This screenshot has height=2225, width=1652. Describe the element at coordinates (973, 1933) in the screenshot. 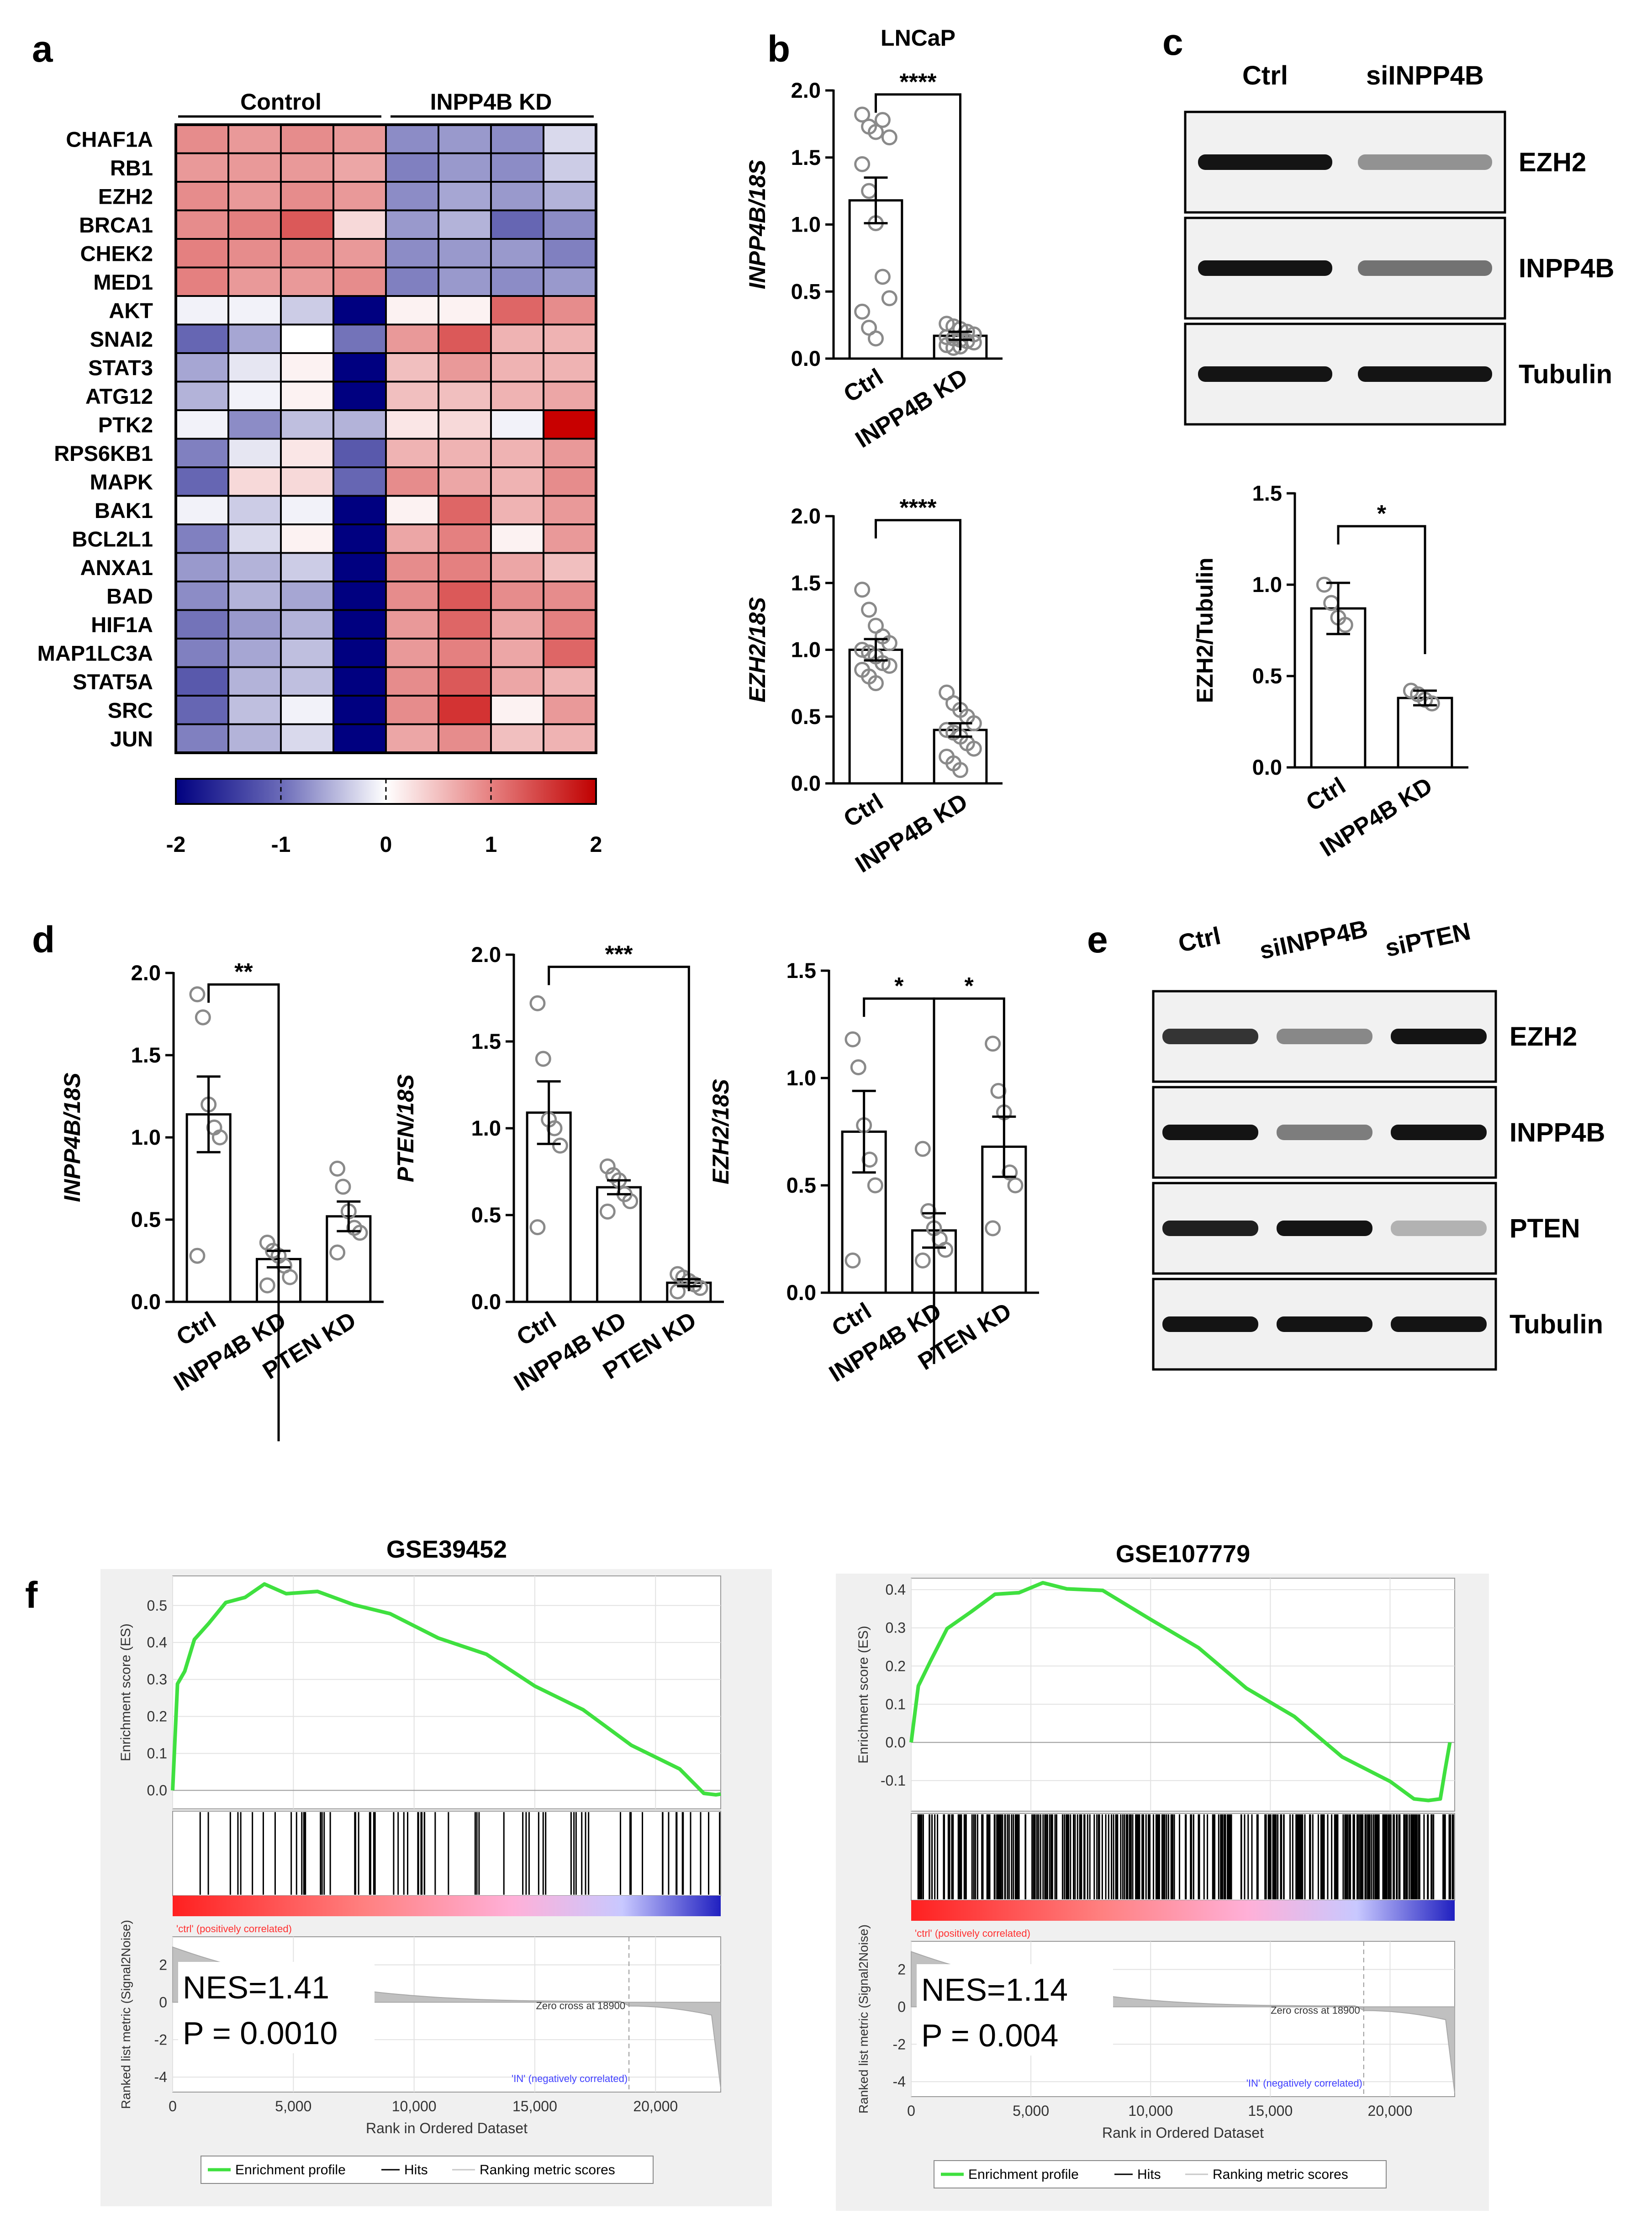

I see `positive-correlation-label: 'ctrl' (positively correlated)` at that location.